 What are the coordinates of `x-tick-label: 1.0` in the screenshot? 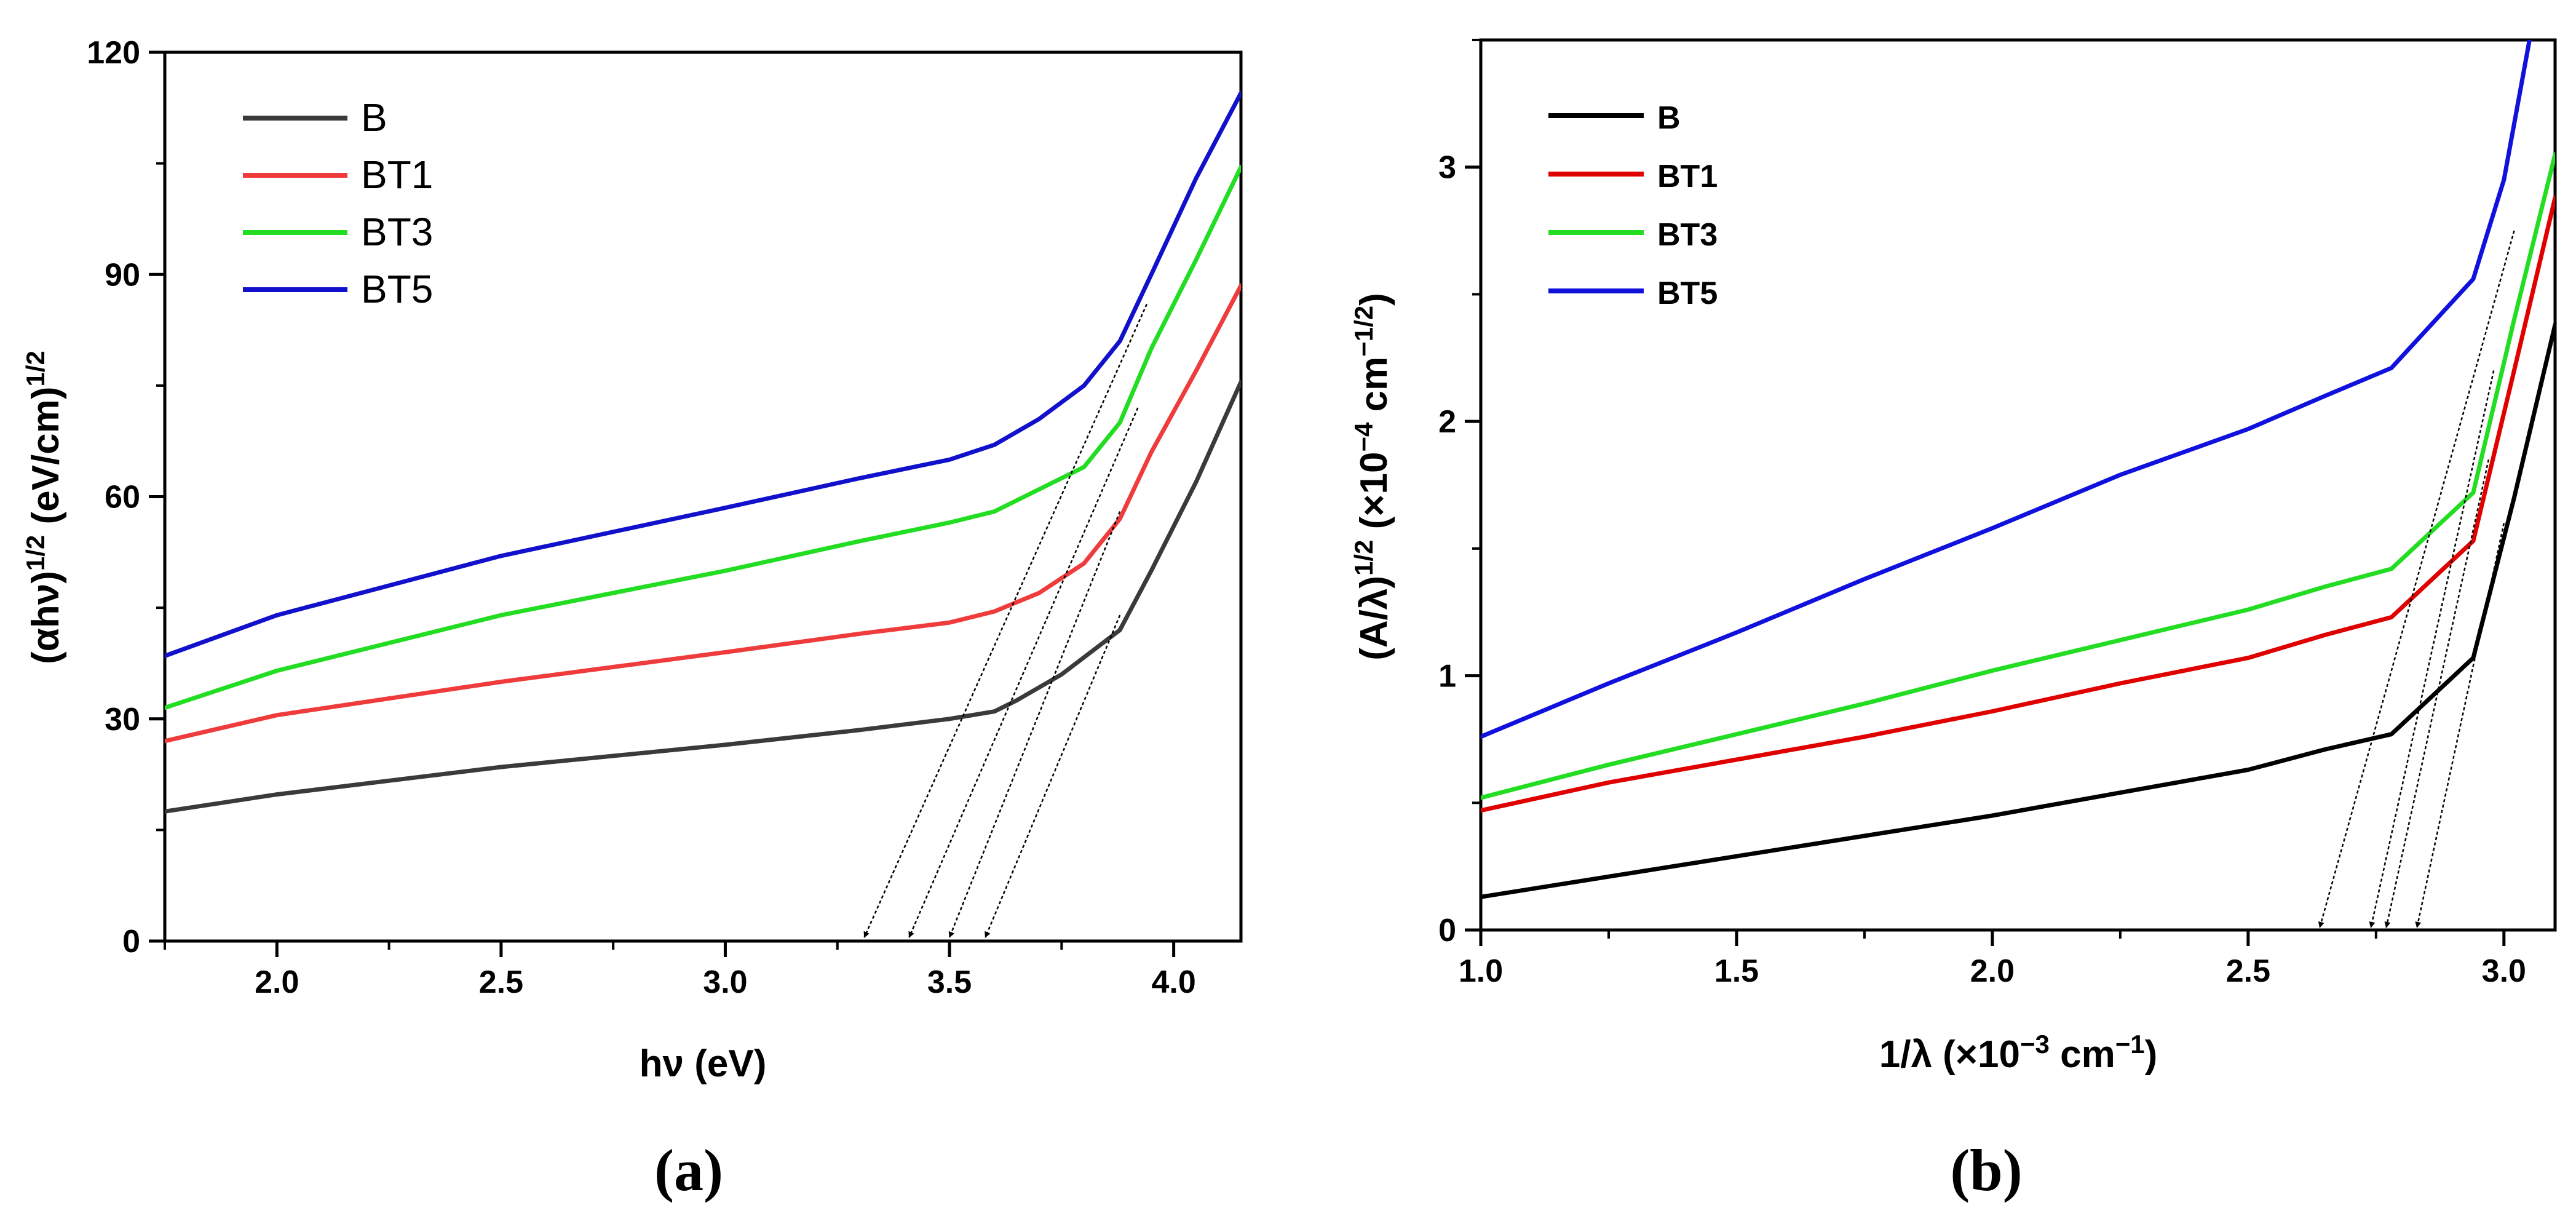 It's located at (1481, 971).